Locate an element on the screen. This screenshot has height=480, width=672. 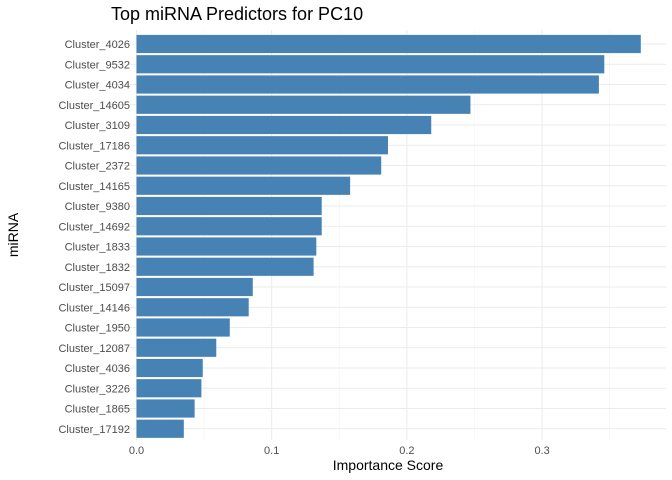
y-tick-label: Cluster_14146 is located at coordinates (94, 308).